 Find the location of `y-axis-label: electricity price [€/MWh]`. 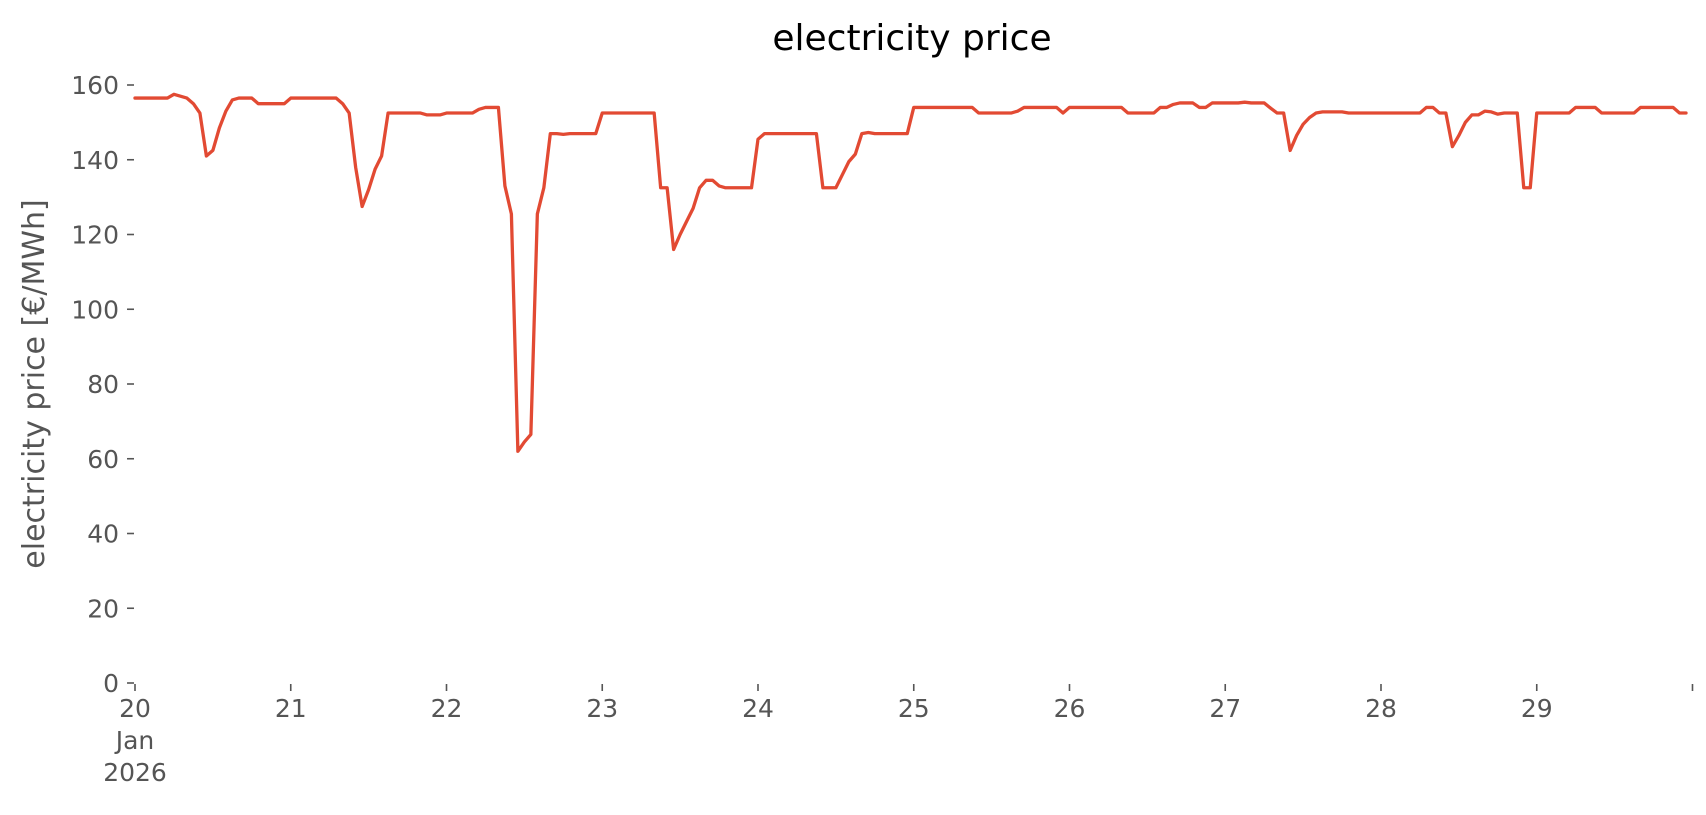

y-axis-label: electricity price [€/MWh] is located at coordinates (34, 383).